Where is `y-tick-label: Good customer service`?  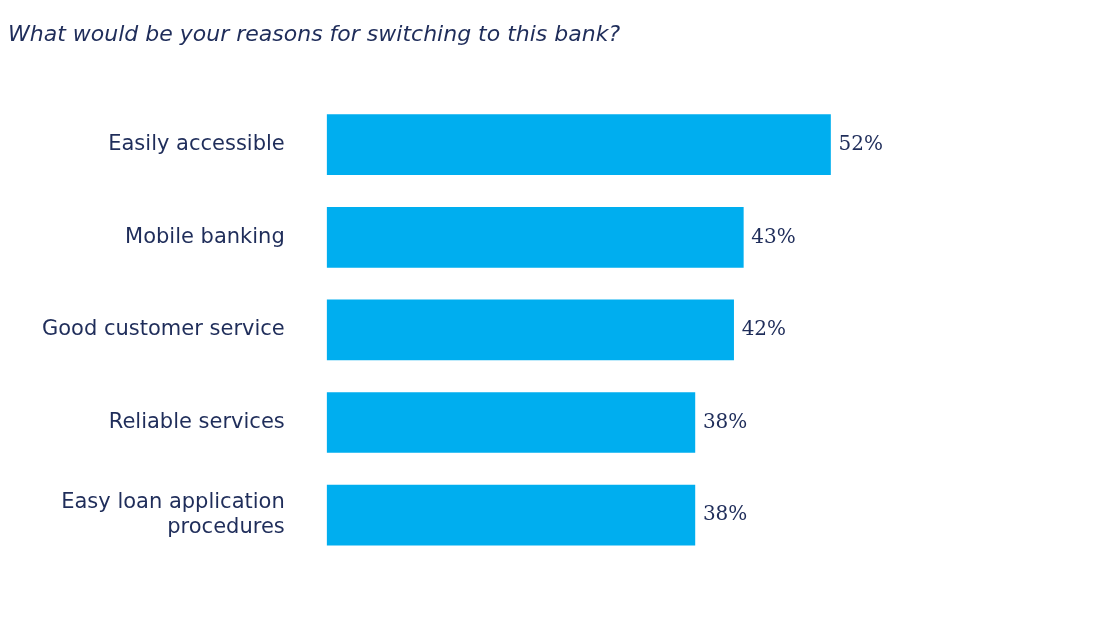 y-tick-label: Good customer service is located at coordinates (163, 328).